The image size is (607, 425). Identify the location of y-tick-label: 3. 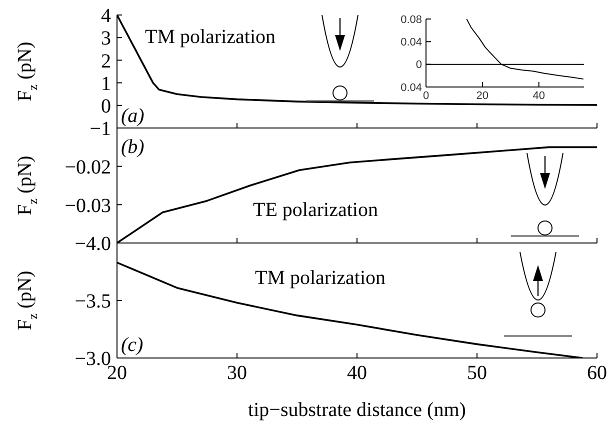
(106, 39).